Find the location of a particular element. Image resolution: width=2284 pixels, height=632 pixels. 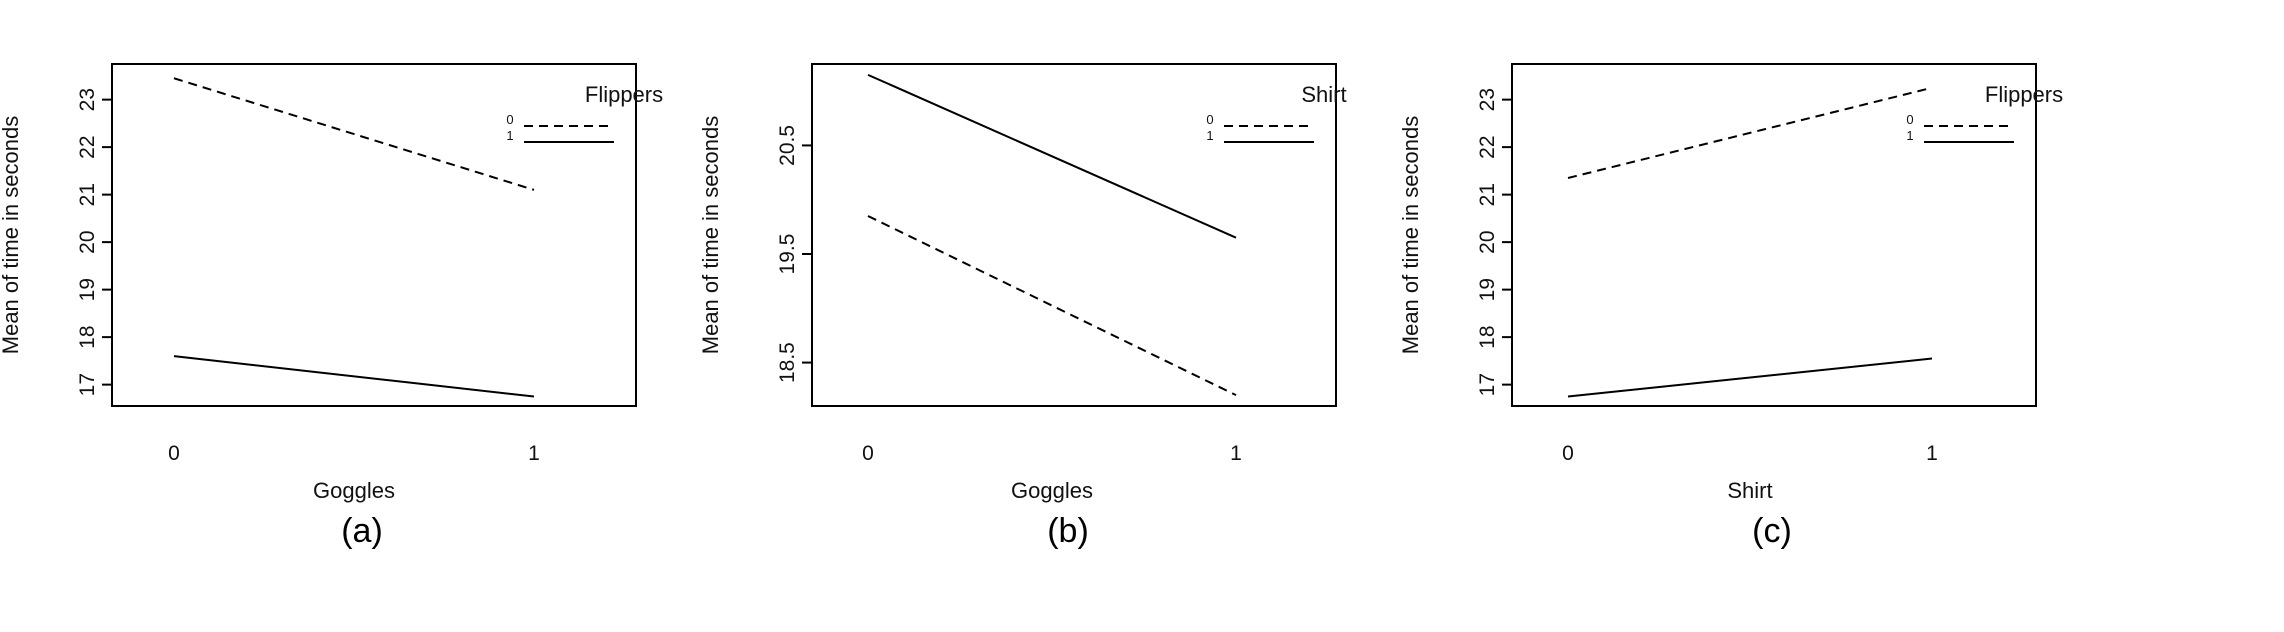

panel-caption: (c) is located at coordinates (1772, 531).